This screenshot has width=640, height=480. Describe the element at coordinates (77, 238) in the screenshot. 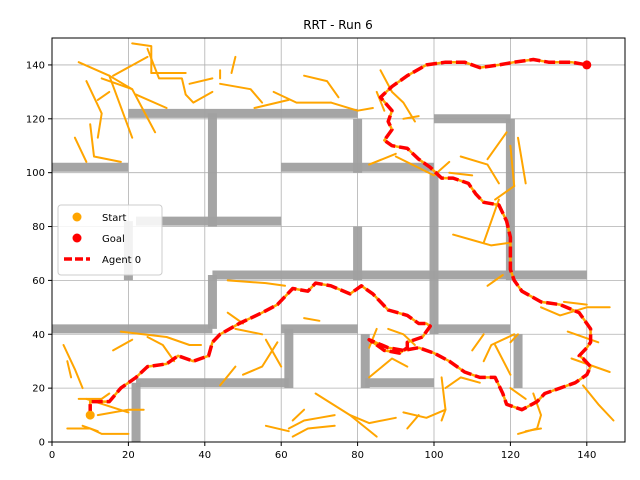

I see `legend-marker-goal` at that location.